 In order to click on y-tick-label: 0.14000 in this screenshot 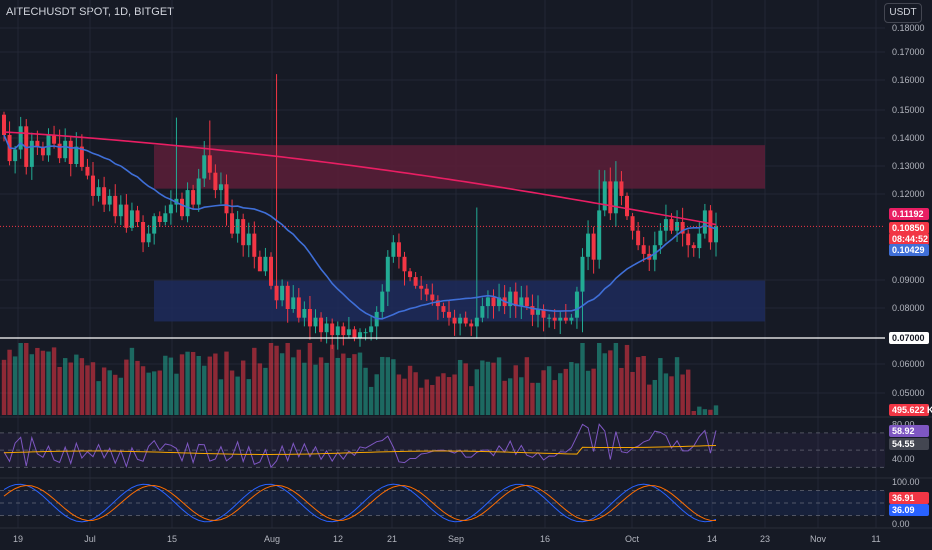, I will do `click(908, 138)`.